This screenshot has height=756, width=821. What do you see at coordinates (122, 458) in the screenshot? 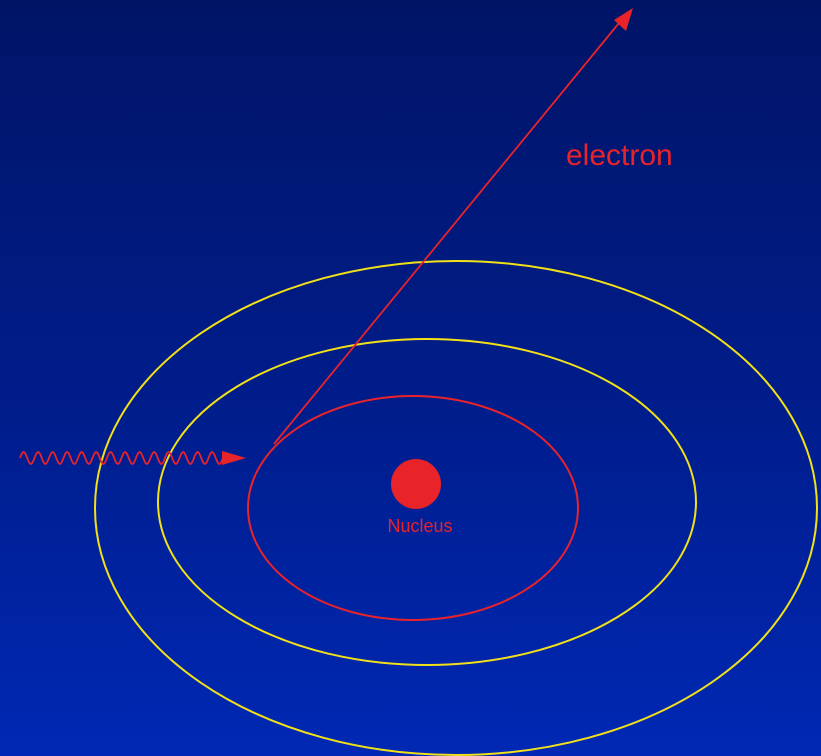
I see `incoming-photon-wave` at bounding box center [122, 458].